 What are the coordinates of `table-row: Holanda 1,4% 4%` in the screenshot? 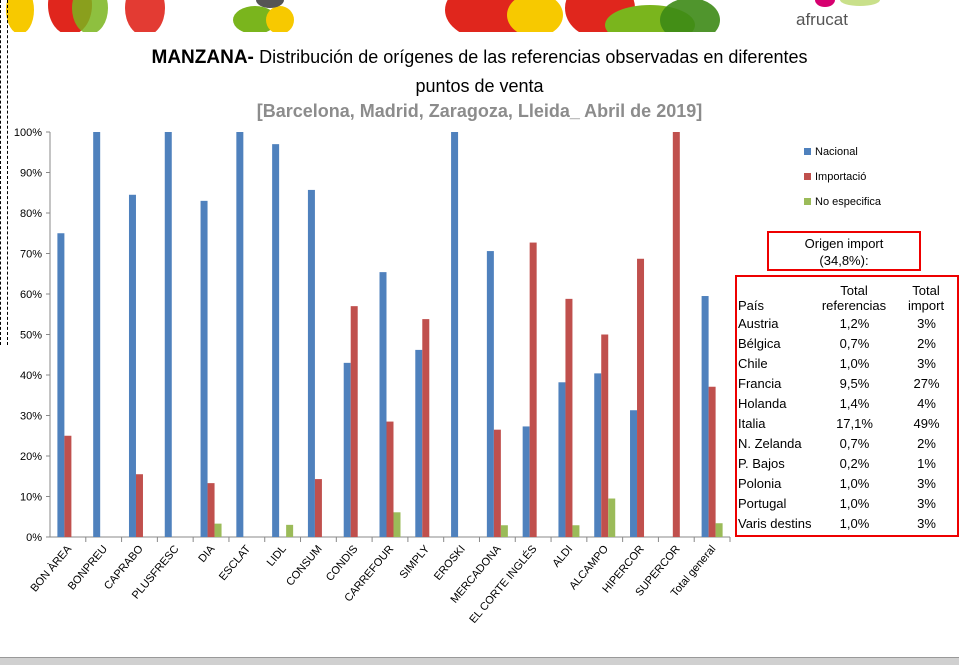 It's located at (847, 404).